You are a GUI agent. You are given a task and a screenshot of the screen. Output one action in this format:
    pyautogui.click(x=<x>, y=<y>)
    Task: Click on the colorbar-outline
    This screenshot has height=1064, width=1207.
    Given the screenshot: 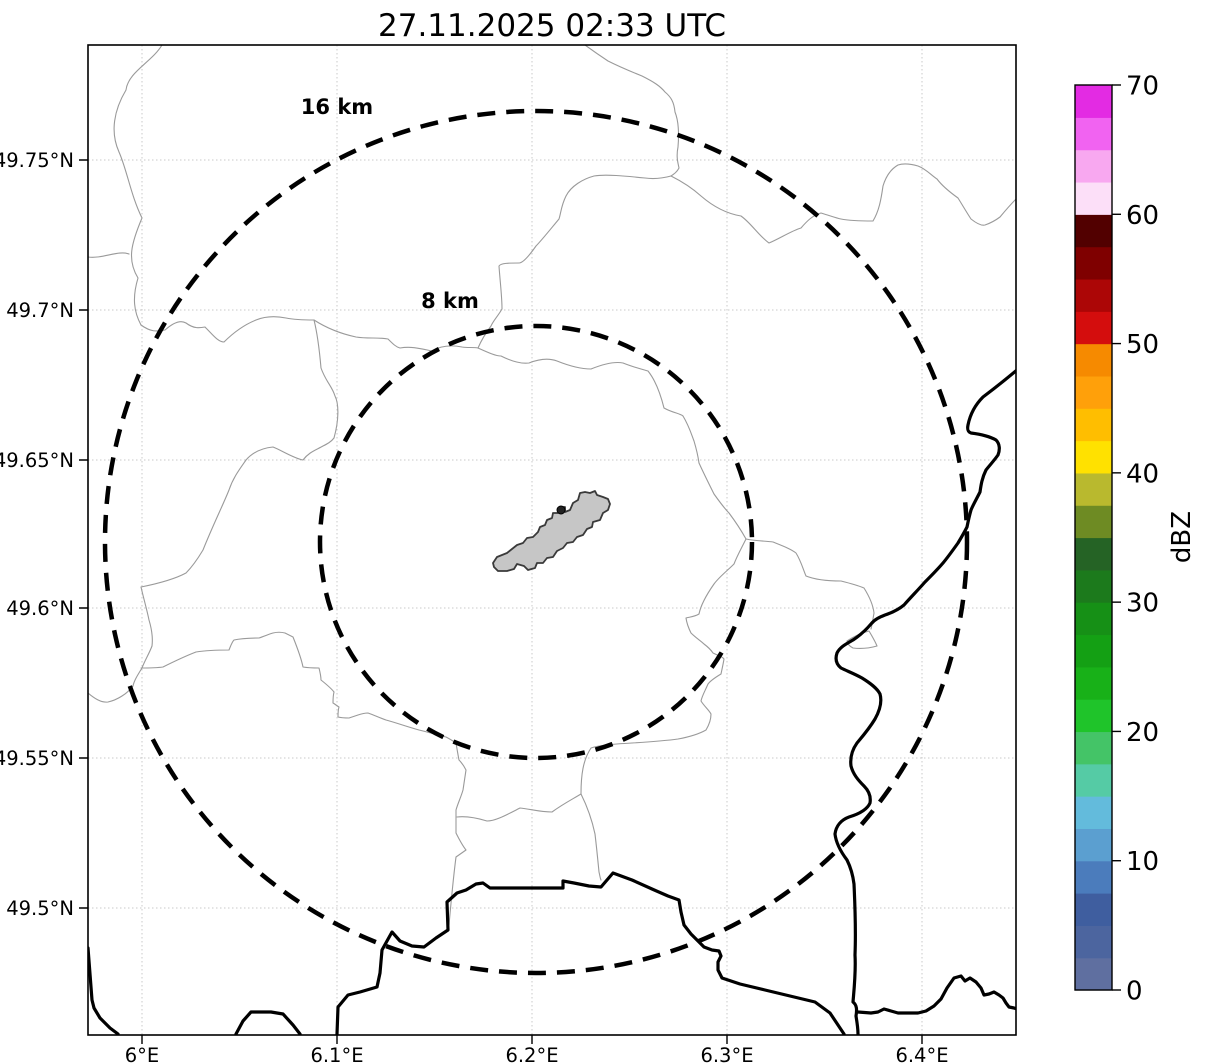 What is the action you would take?
    pyautogui.click(x=1093, y=537)
    